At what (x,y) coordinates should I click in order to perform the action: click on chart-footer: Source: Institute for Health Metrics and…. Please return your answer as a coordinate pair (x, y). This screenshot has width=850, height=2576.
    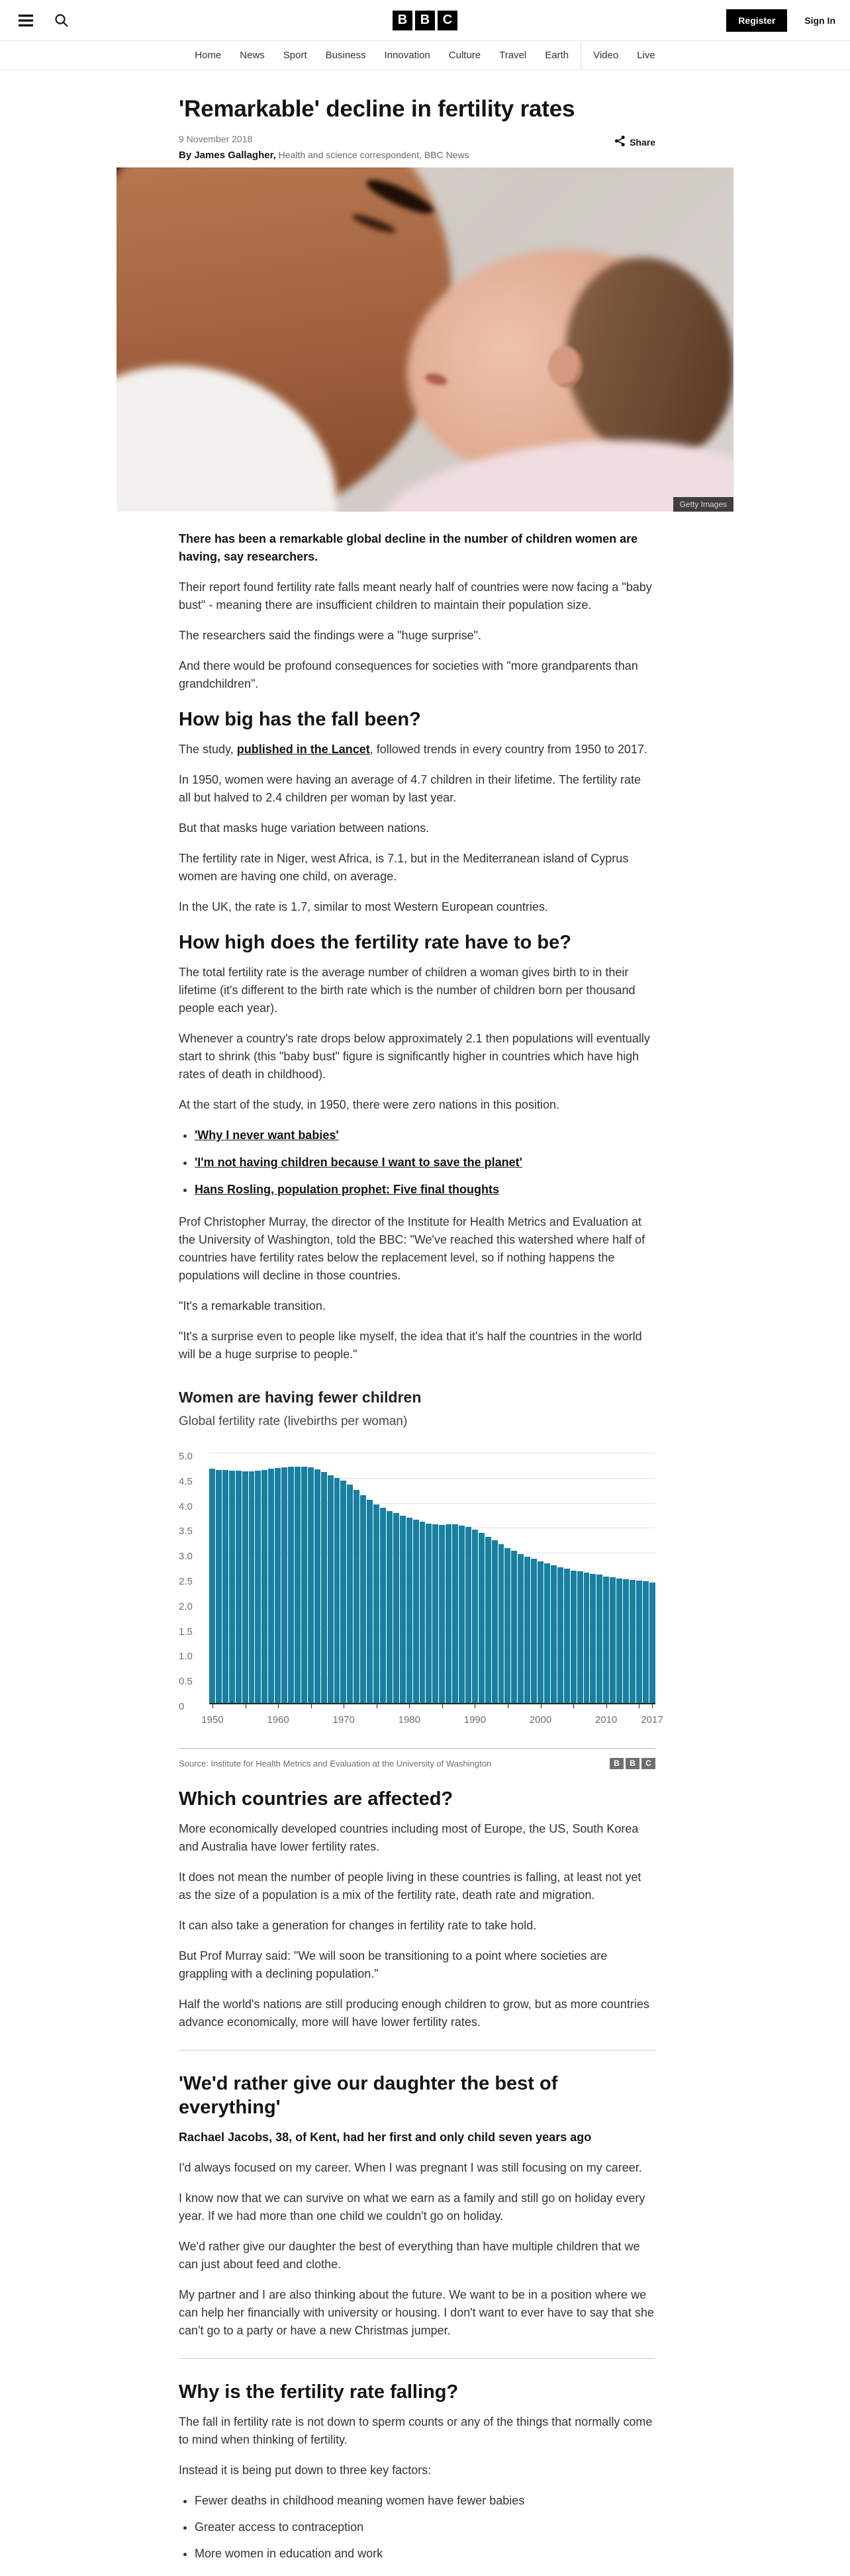
    Looking at the image, I should click on (417, 1760).